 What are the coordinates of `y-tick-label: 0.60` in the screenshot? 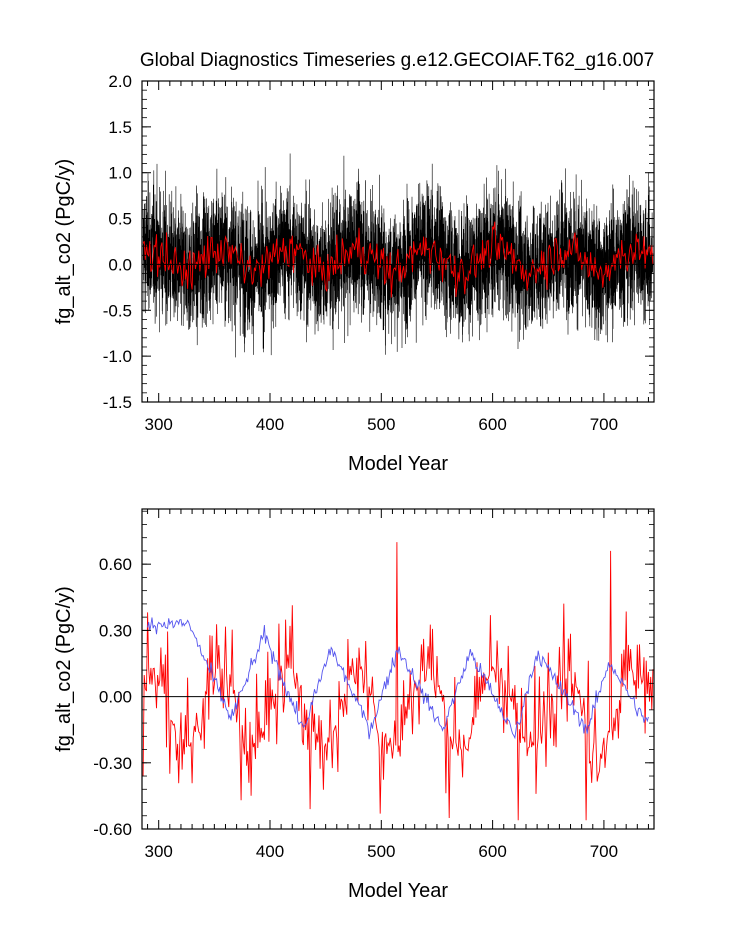 It's located at (115, 564).